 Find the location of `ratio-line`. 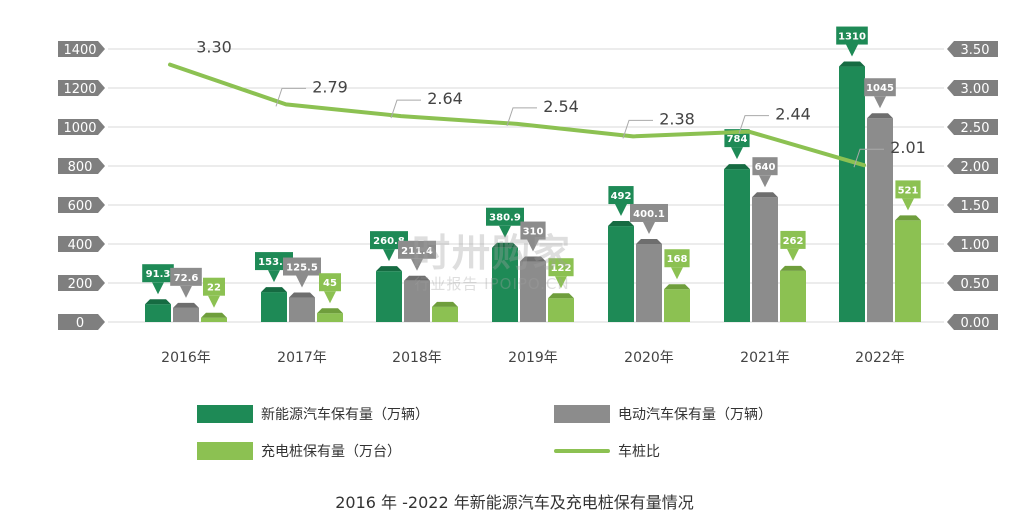

ratio-line is located at coordinates (517, 115).